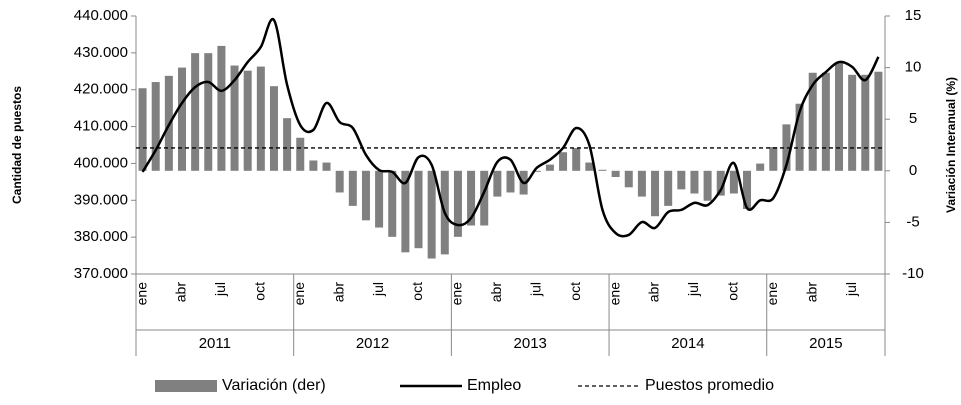  What do you see at coordinates (101, 126) in the screenshot?
I see `y-tick-label: 410.000` at bounding box center [101, 126].